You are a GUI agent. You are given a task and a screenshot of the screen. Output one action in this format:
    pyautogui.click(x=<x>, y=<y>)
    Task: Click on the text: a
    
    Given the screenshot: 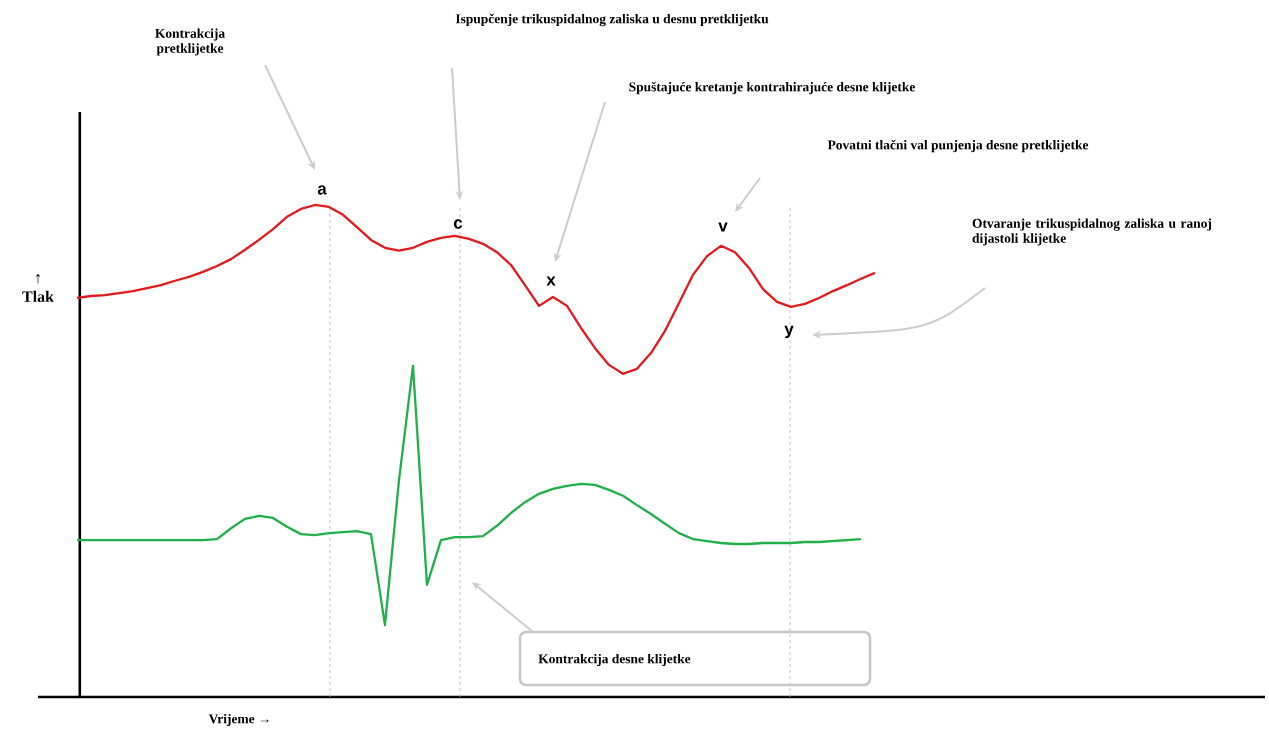 What is the action you would take?
    pyautogui.click(x=322, y=190)
    